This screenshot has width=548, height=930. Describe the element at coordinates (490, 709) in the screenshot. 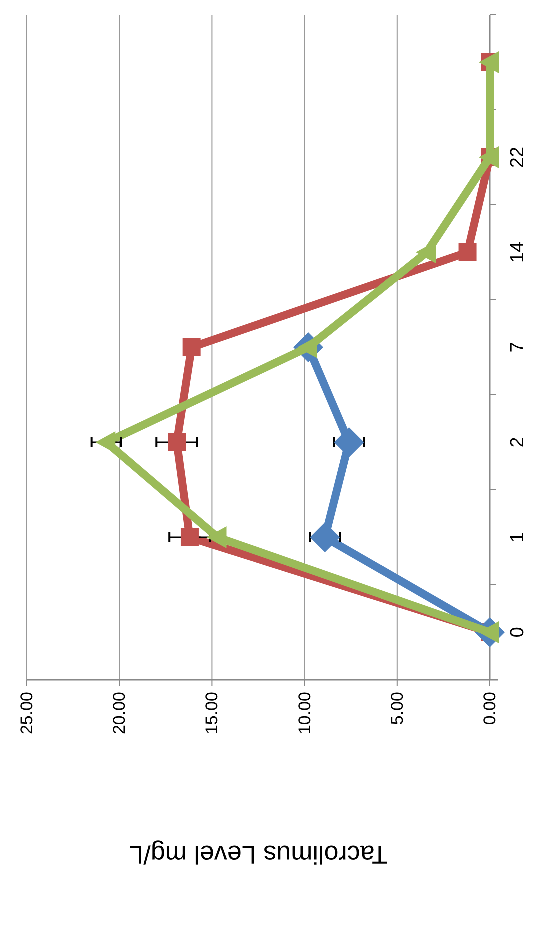

I see `x-tick-label: 0.00` at that location.